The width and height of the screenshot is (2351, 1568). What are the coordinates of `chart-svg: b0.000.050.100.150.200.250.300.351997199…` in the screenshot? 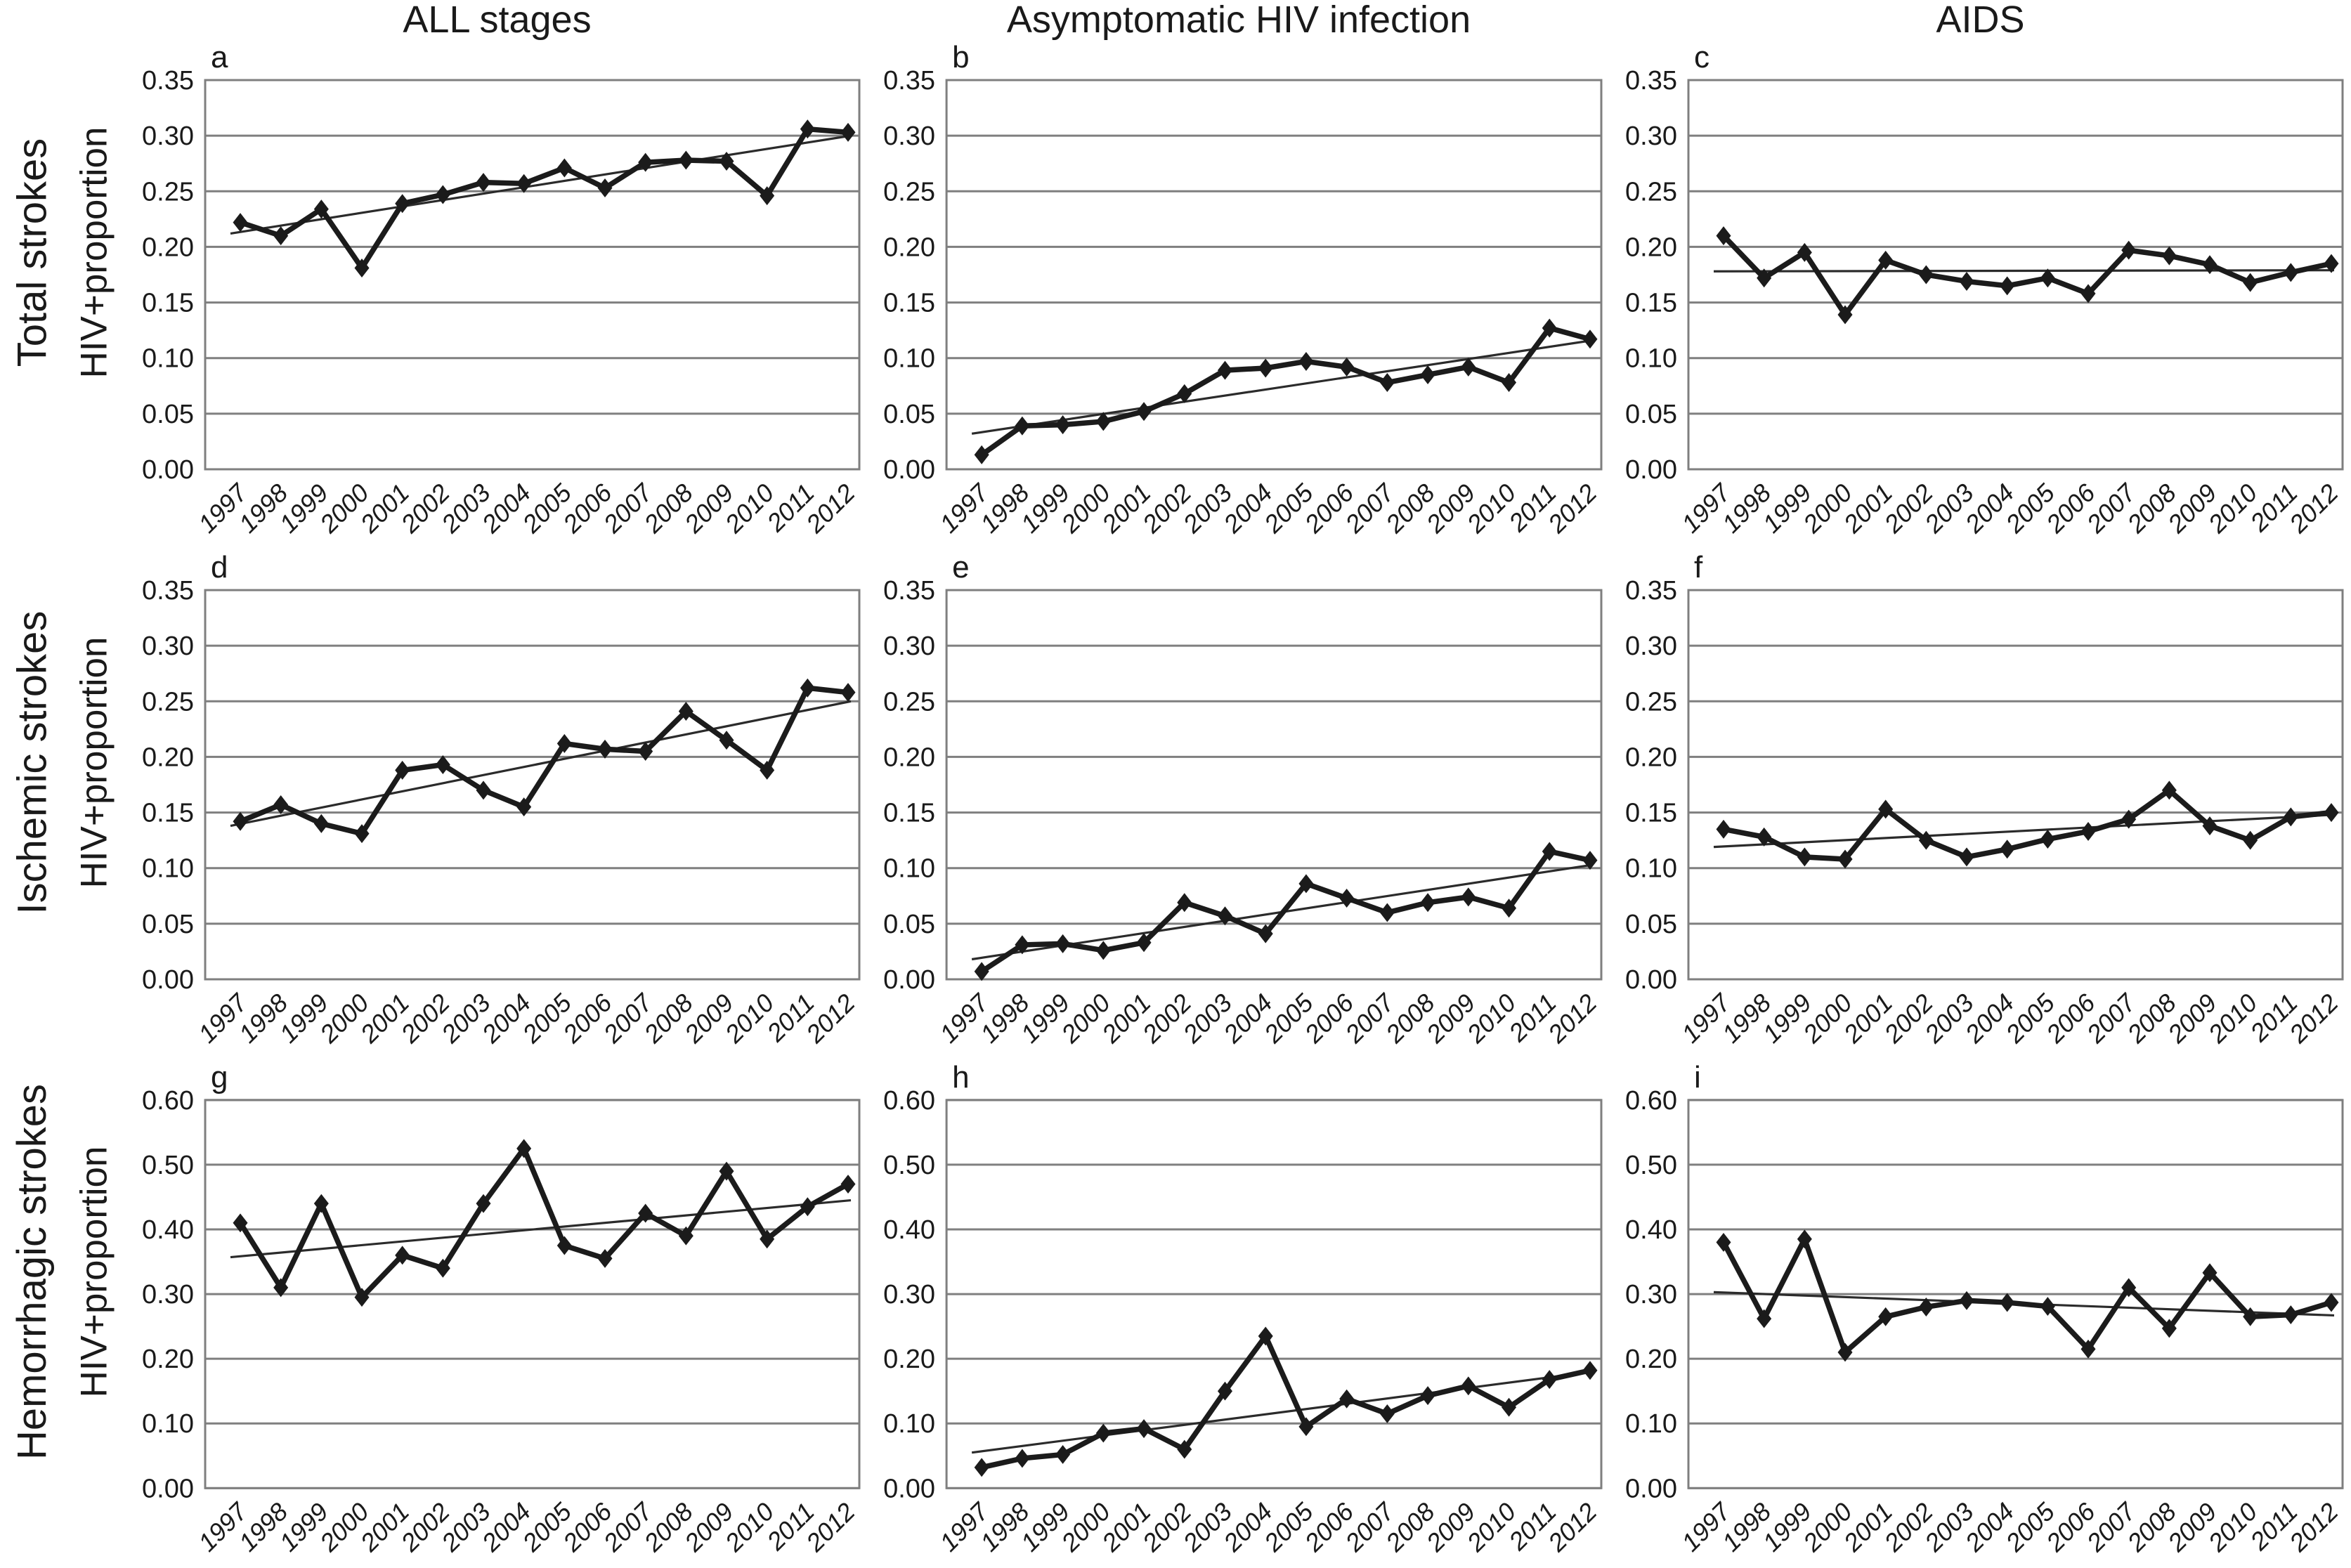 It's located at (1243, 289).